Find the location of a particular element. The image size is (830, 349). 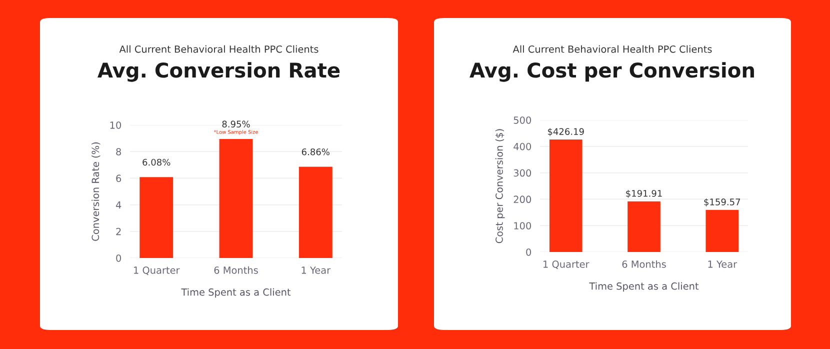

y-tick-label: 8 is located at coordinates (118, 152).